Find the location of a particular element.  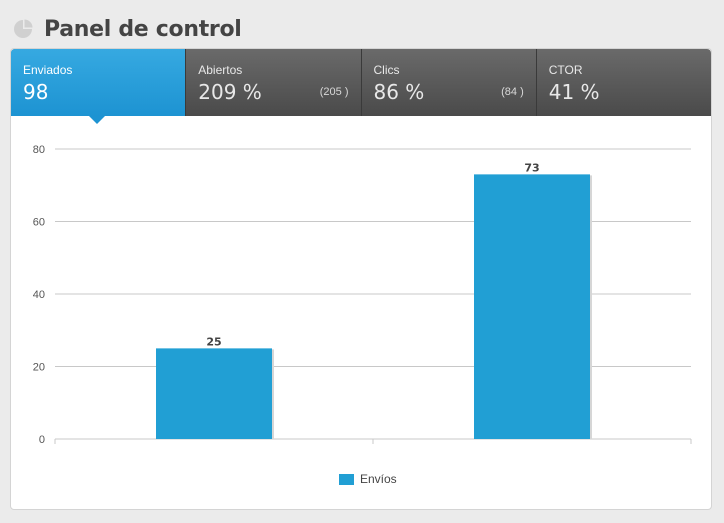

tab-label: Abiertos is located at coordinates (220, 70).